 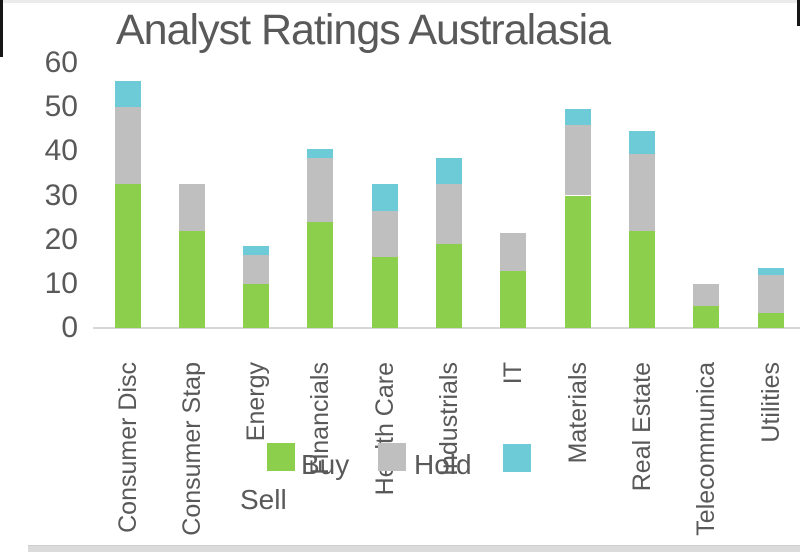 I want to click on bottom-edge-strip, so click(x=414, y=548).